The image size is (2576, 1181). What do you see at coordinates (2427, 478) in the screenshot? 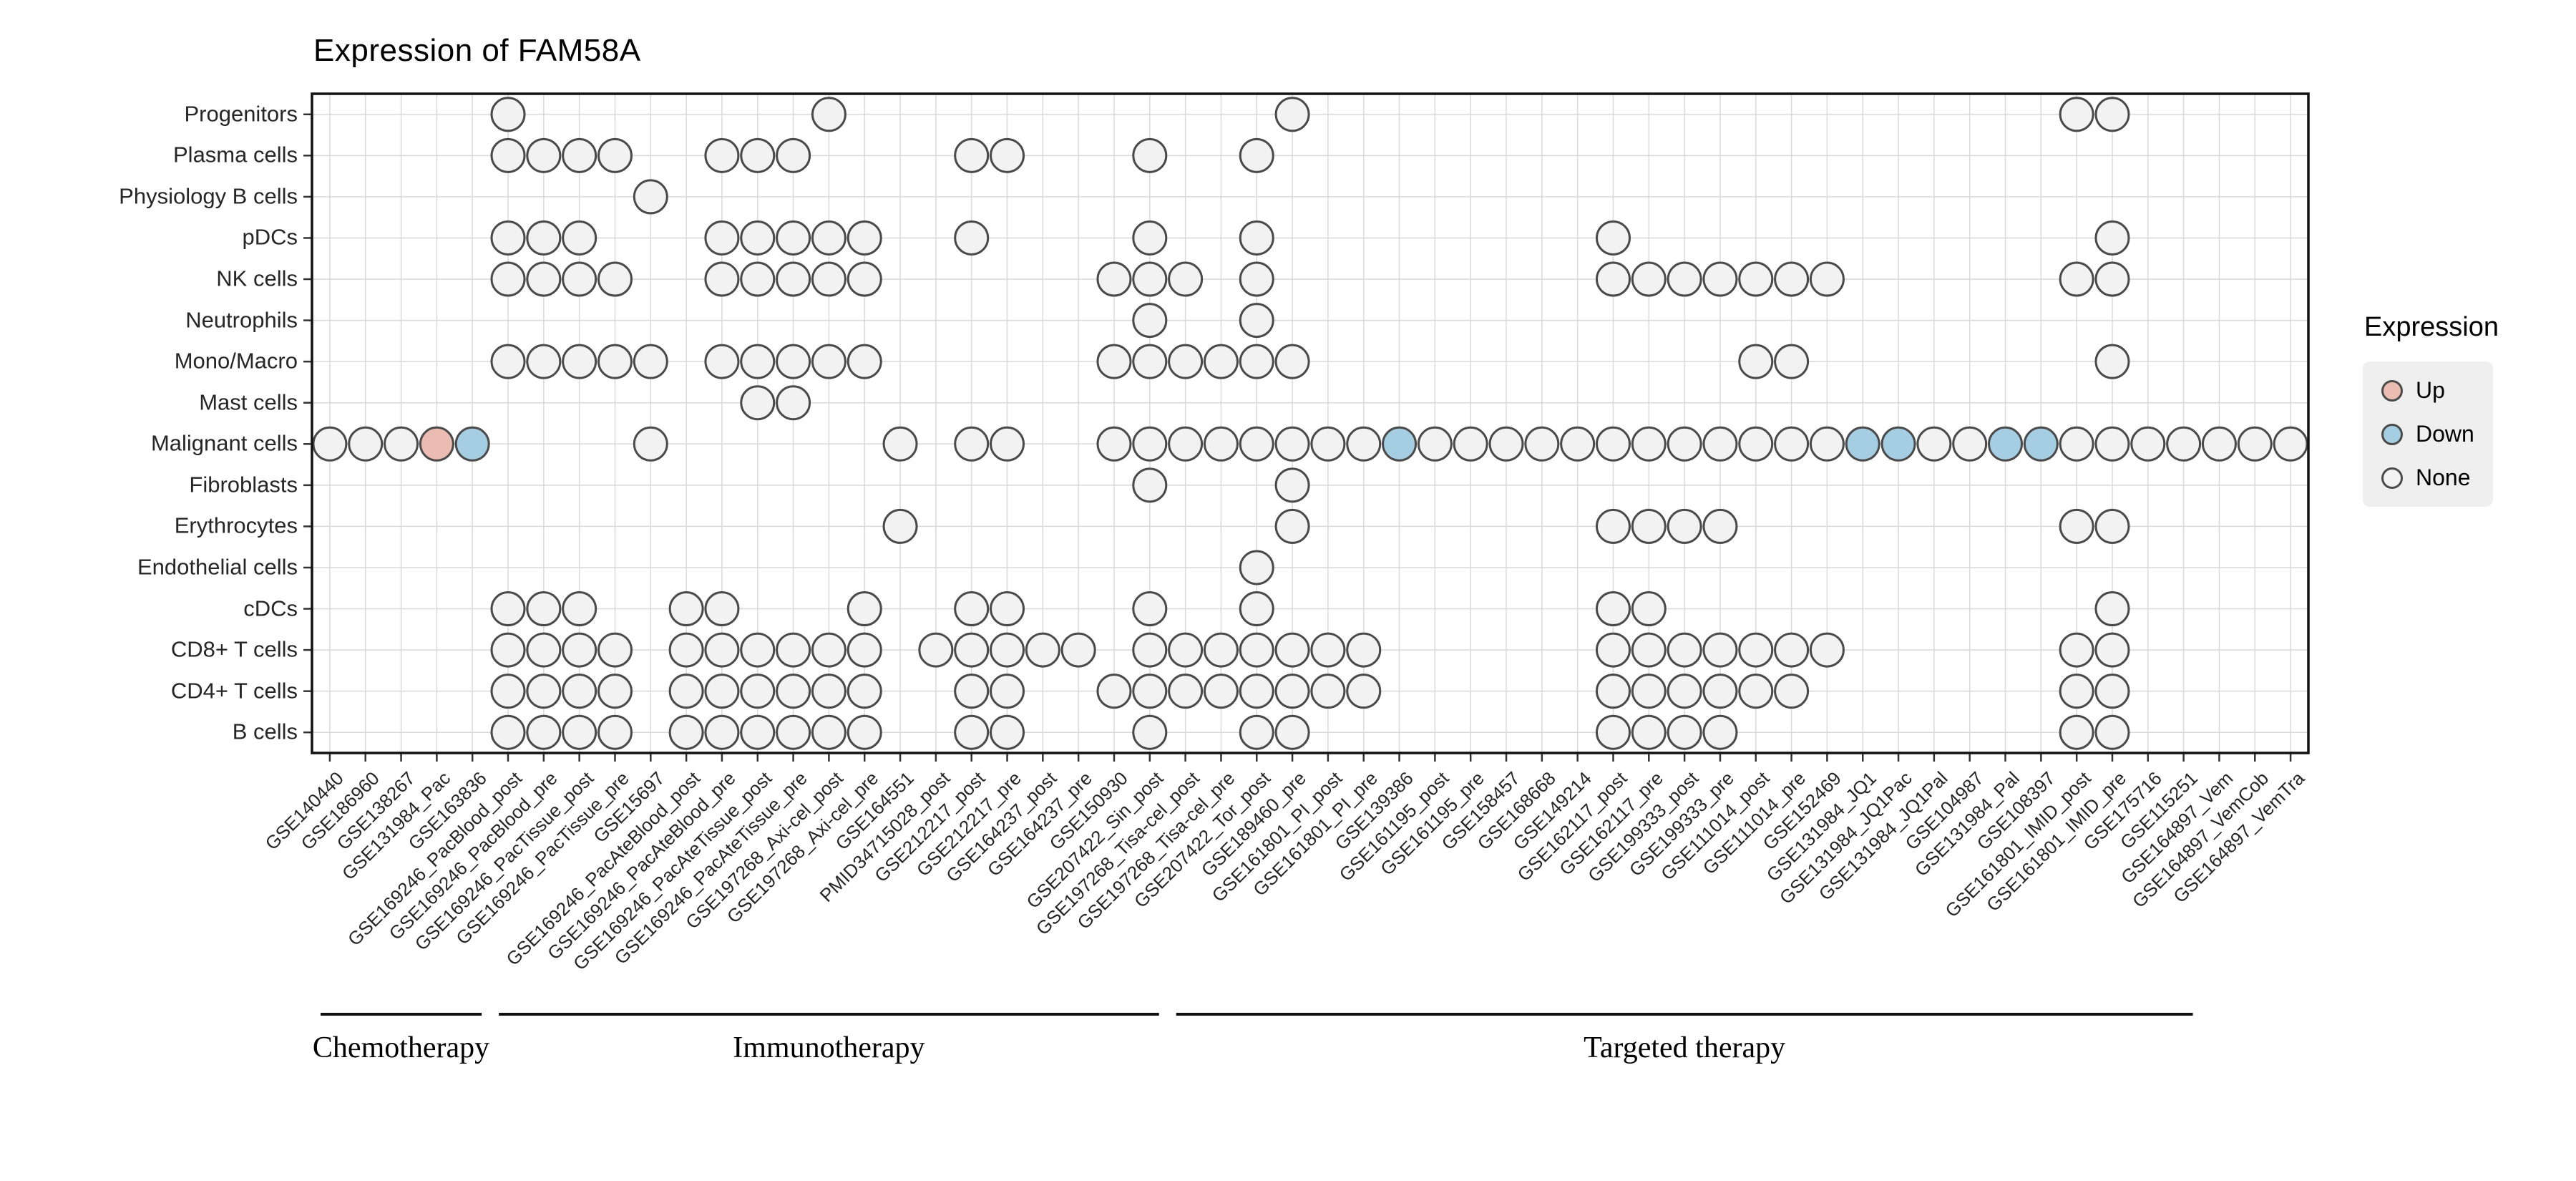
I see `legend-item-none: None` at bounding box center [2427, 478].